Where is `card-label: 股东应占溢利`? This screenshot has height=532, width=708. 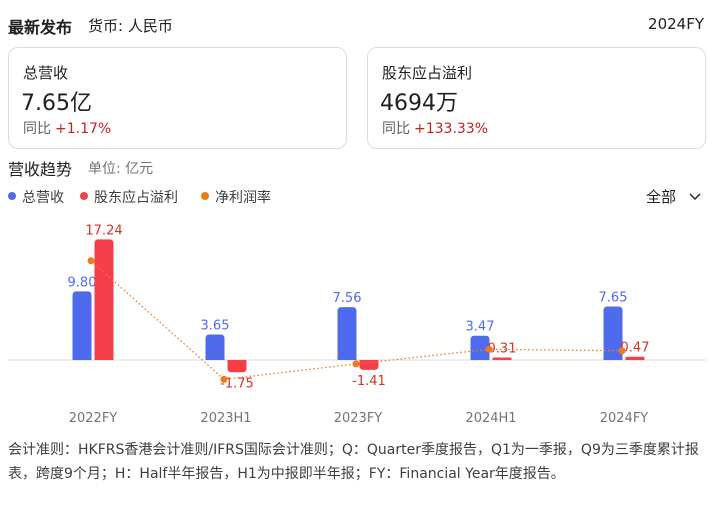 card-label: 股东应占溢利 is located at coordinates (427, 73).